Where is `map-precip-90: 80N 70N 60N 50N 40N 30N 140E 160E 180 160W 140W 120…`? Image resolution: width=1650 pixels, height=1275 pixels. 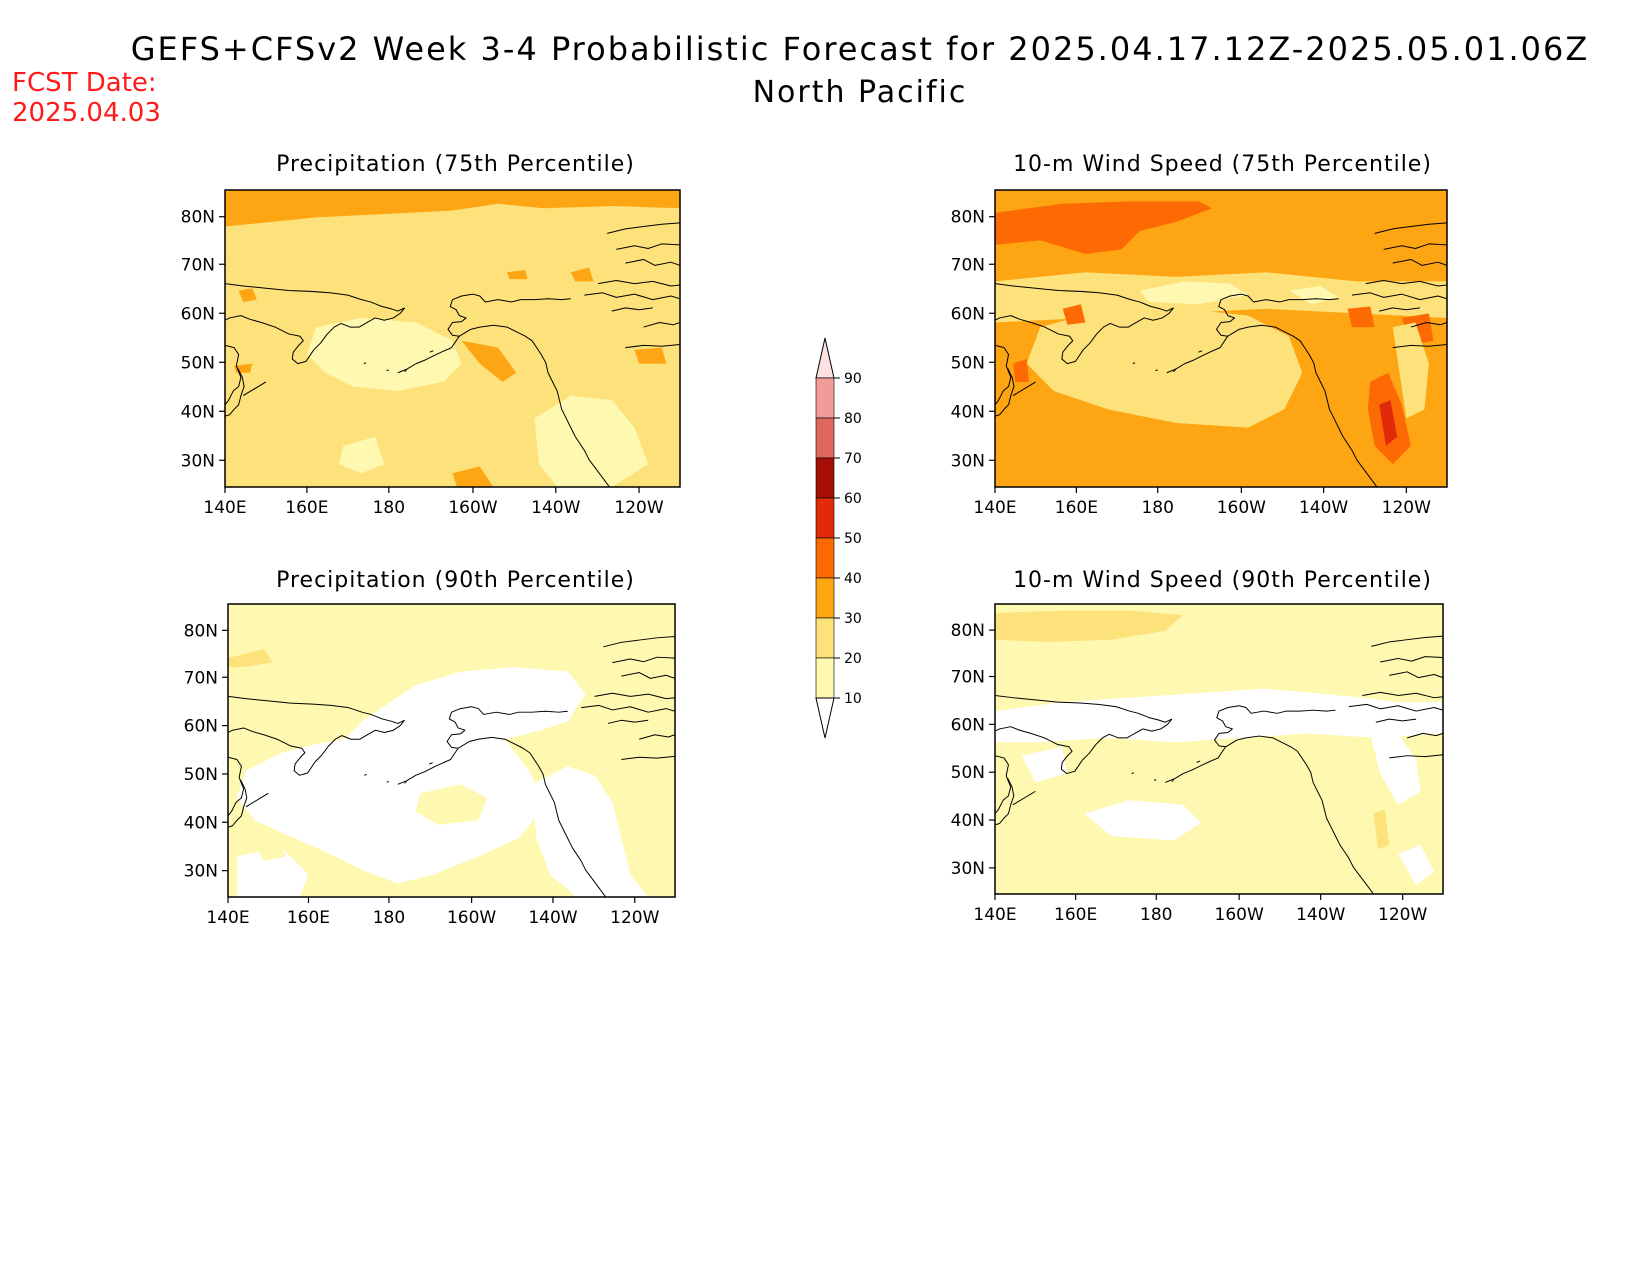 map-precip-90: 80N 70N 60N 50N 40N 30N 140E 160E 180 160W 140W 120… is located at coordinates (430, 765).